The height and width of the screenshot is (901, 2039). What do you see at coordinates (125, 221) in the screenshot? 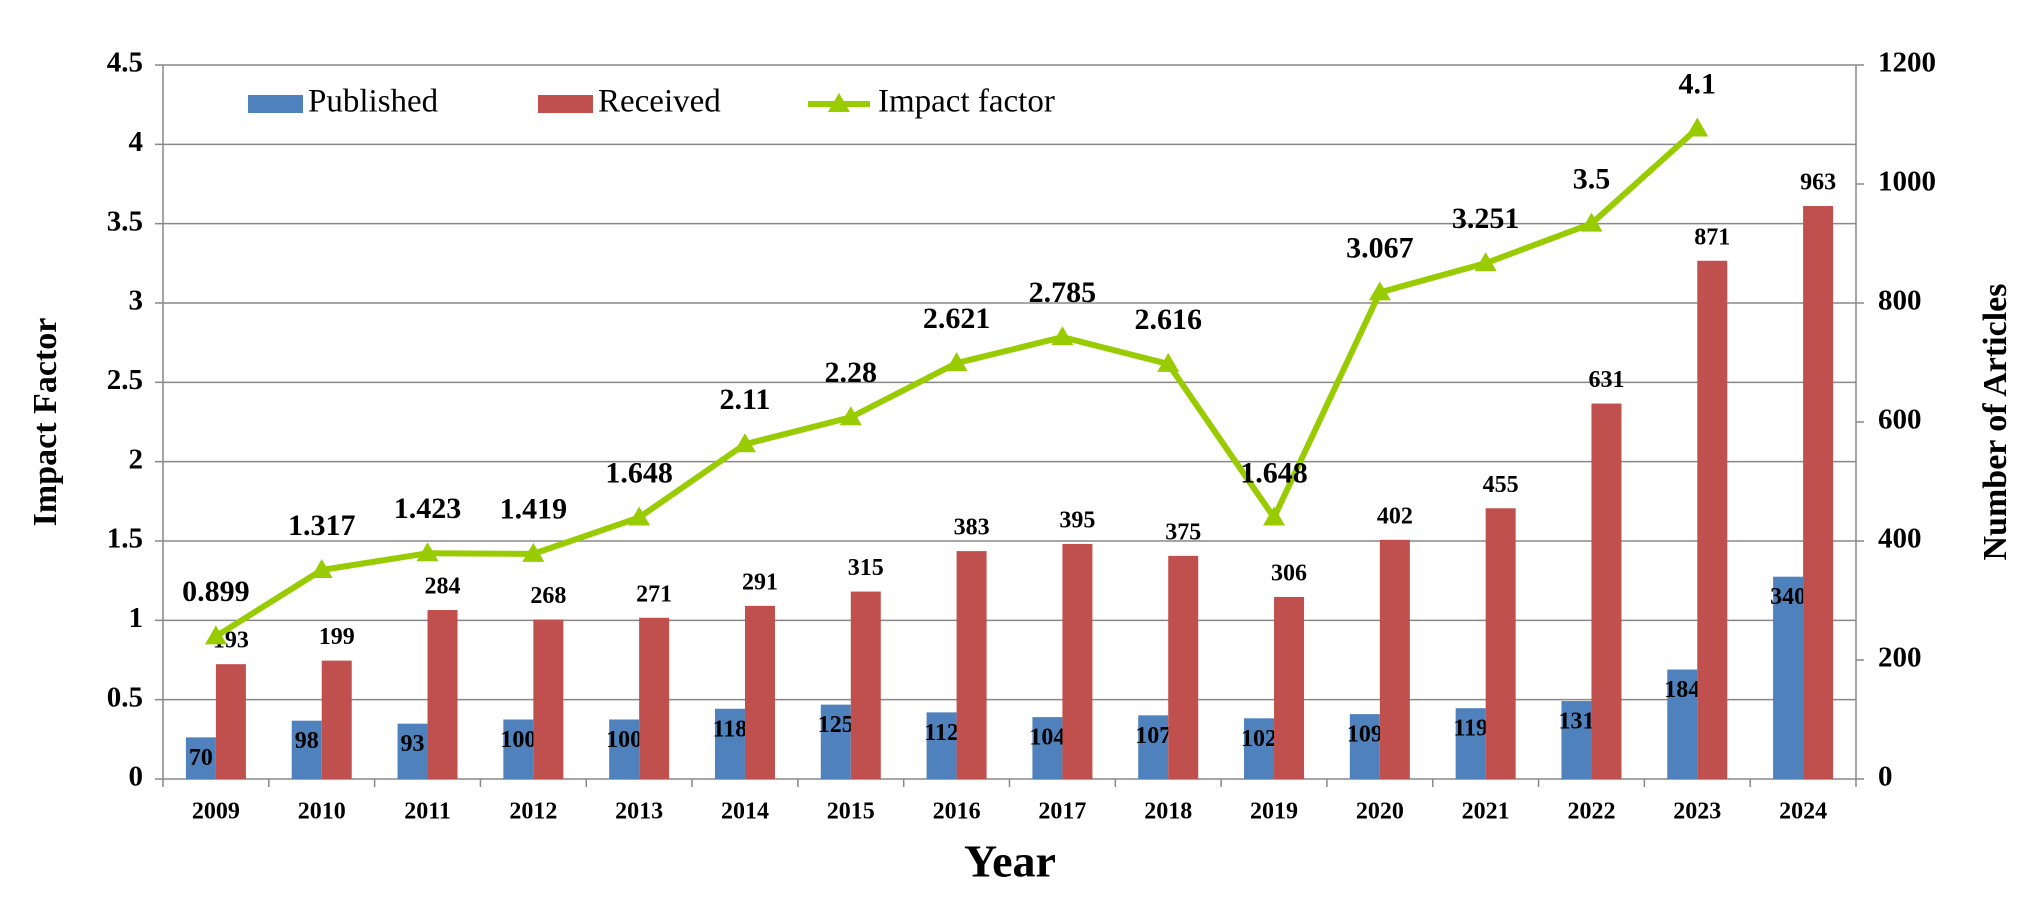
I see `y-tick-label: 3.5` at bounding box center [125, 221].